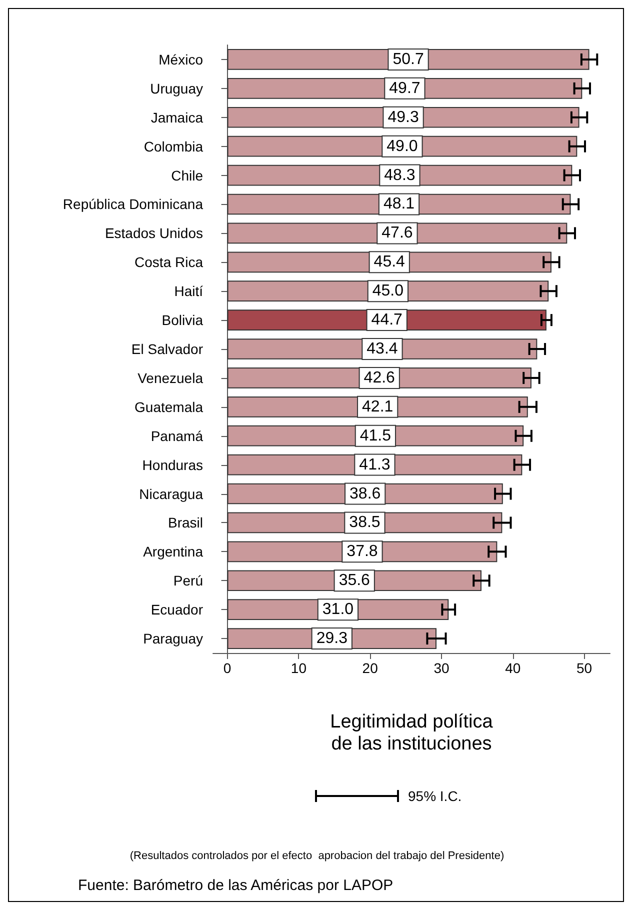  What do you see at coordinates (183, 320) in the screenshot?
I see `y-tick-label: Bolivia` at bounding box center [183, 320].